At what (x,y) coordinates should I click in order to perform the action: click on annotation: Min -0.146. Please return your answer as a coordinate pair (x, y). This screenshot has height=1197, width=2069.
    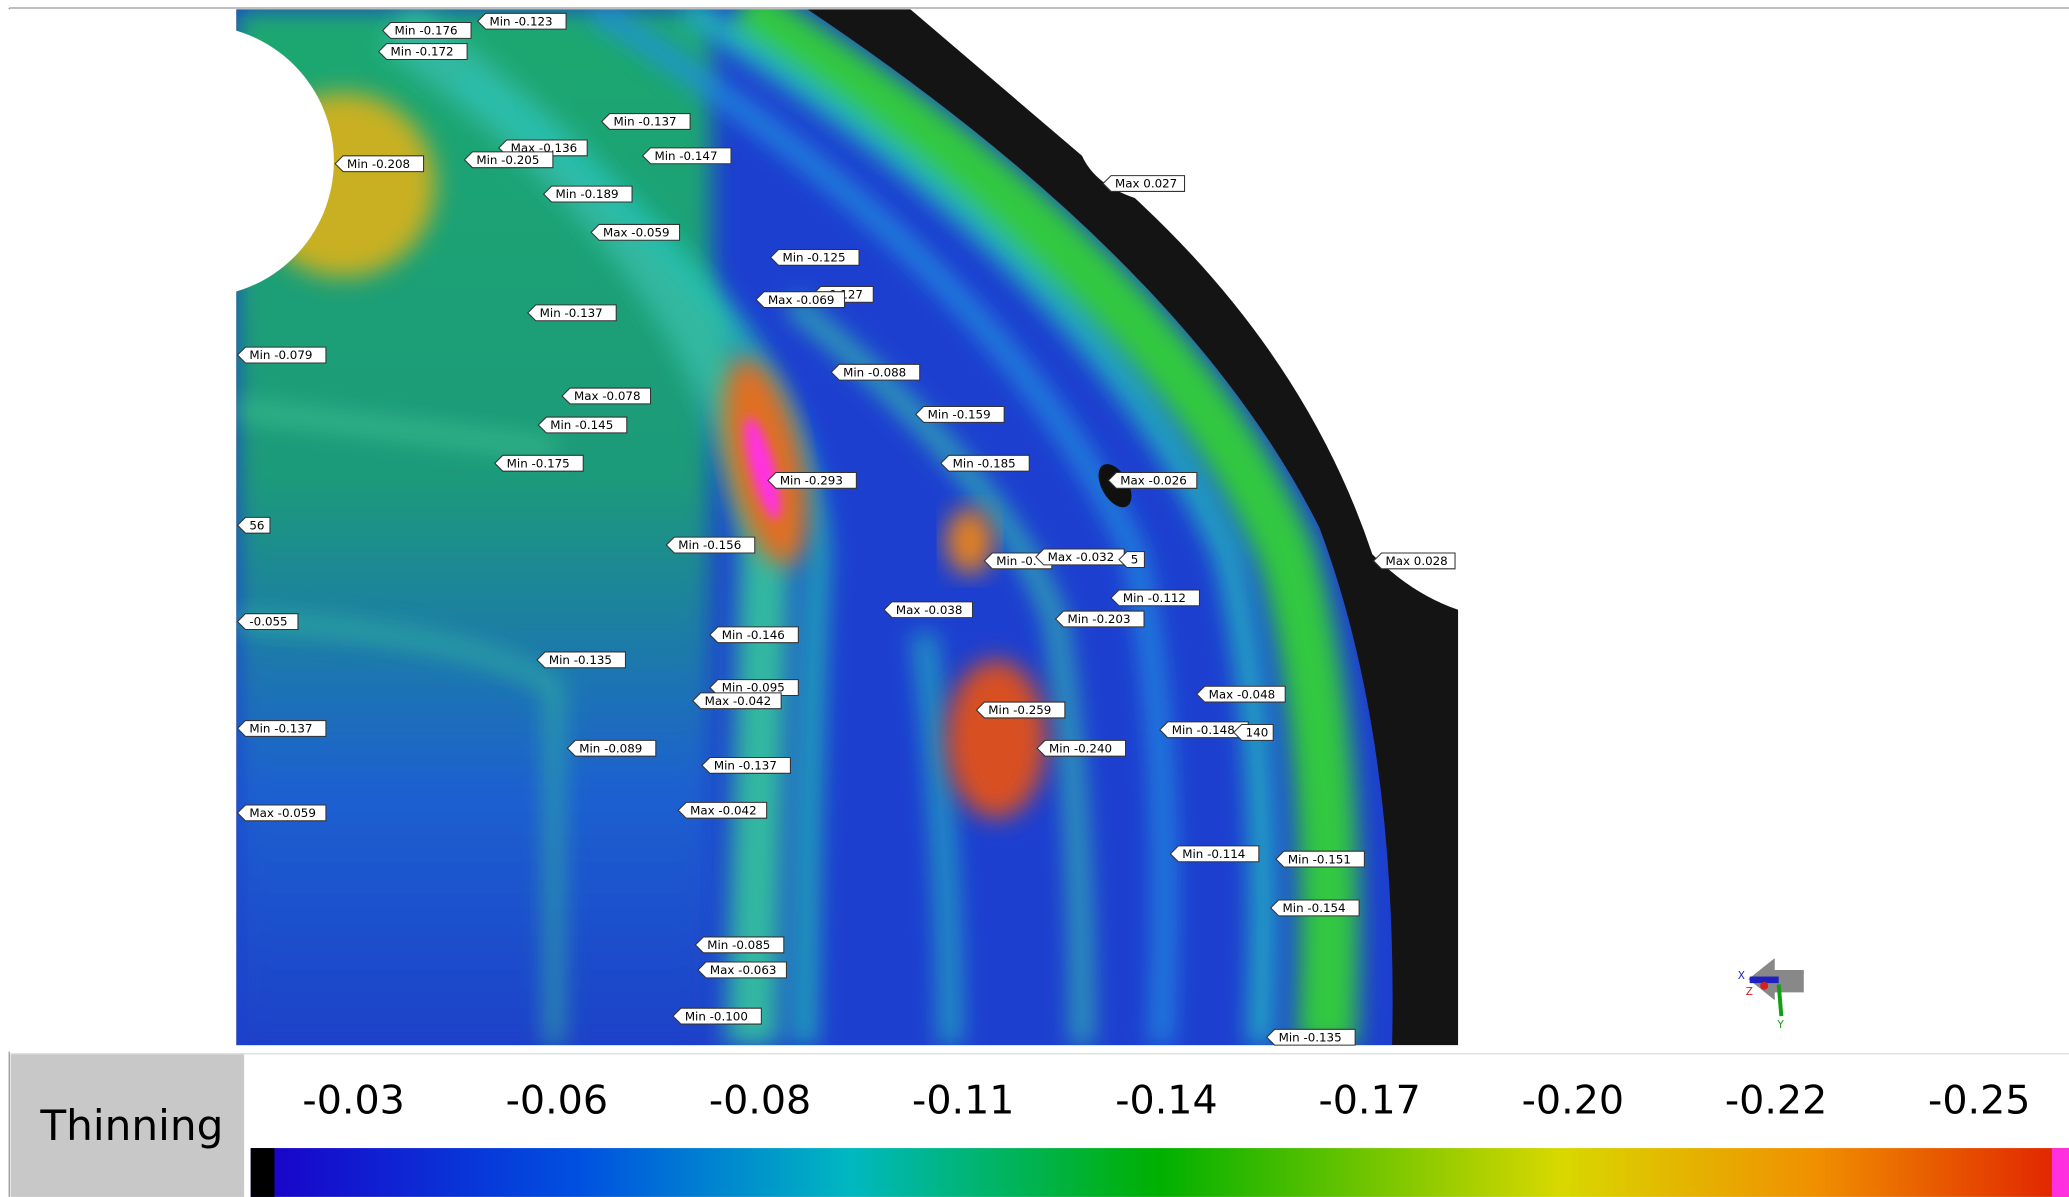
    Looking at the image, I should click on (754, 635).